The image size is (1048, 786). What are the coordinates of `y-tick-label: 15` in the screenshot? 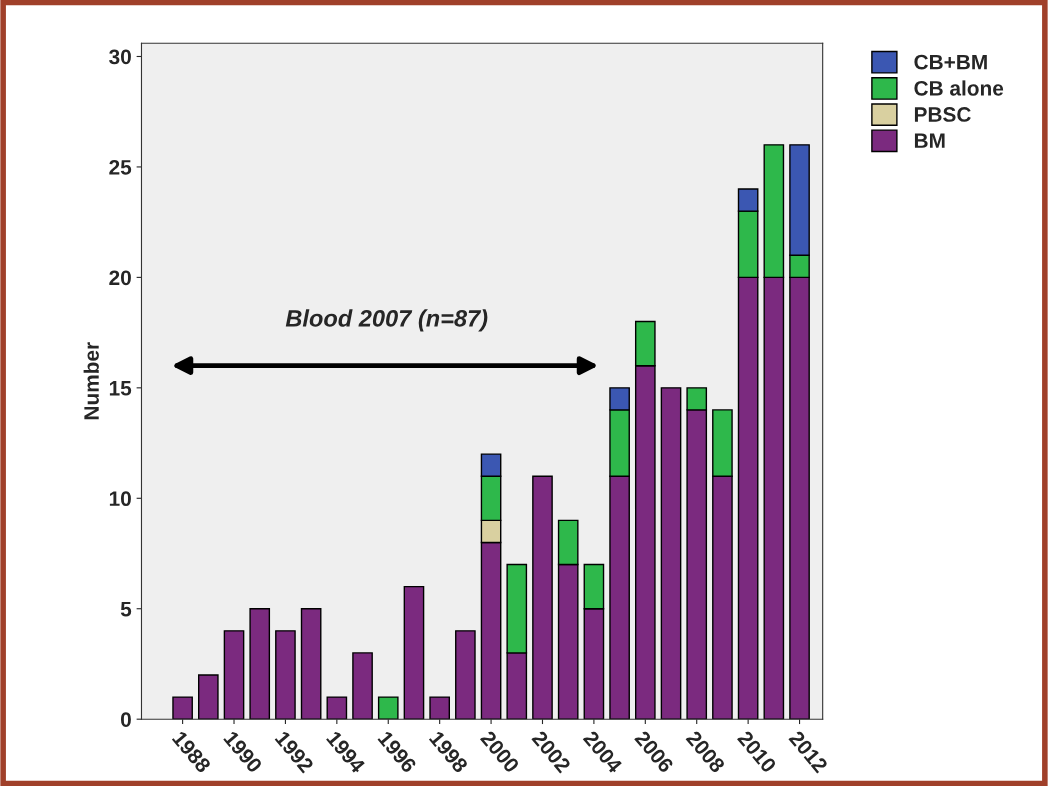 It's located at (120, 388).